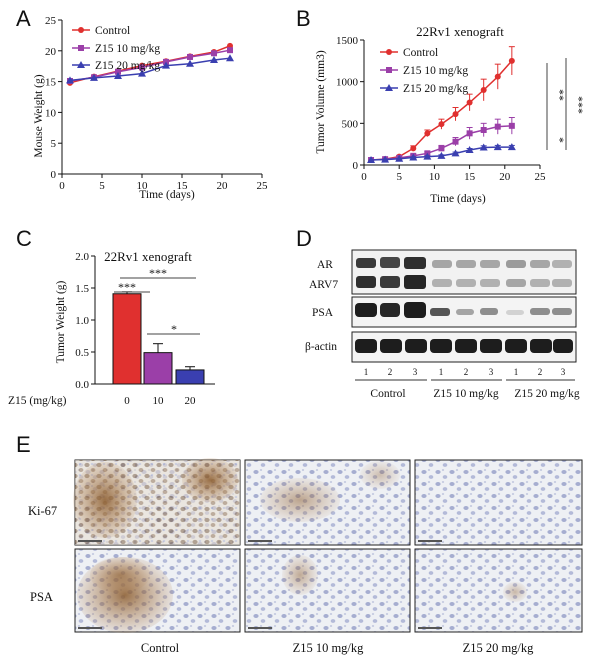 The height and width of the screenshot is (661, 600). I want to click on wb-group-control: Control, so click(387, 394).